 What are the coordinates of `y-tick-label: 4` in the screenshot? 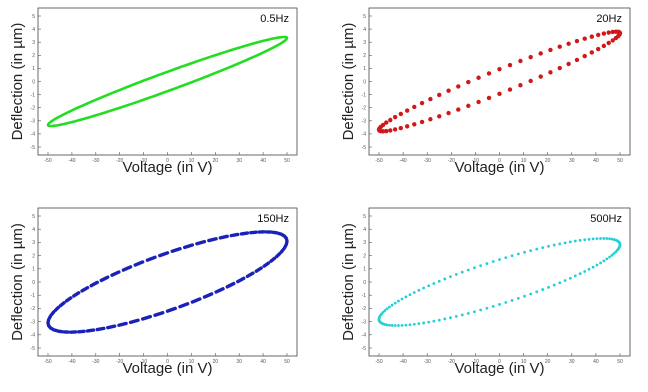 It's located at (33, 30).